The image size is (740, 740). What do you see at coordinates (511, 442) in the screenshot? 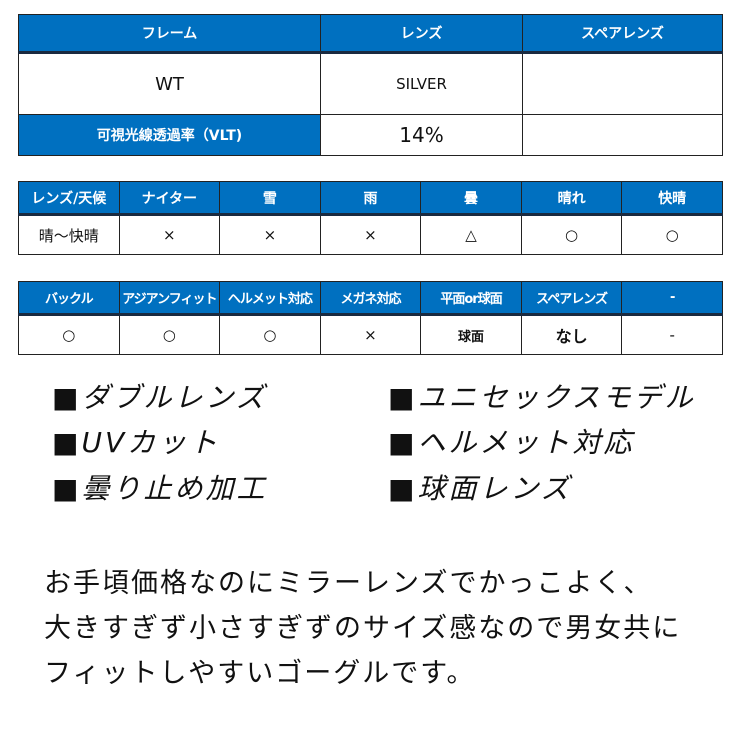
I see `feature-item: ■ヘルメット対応` at bounding box center [511, 442].